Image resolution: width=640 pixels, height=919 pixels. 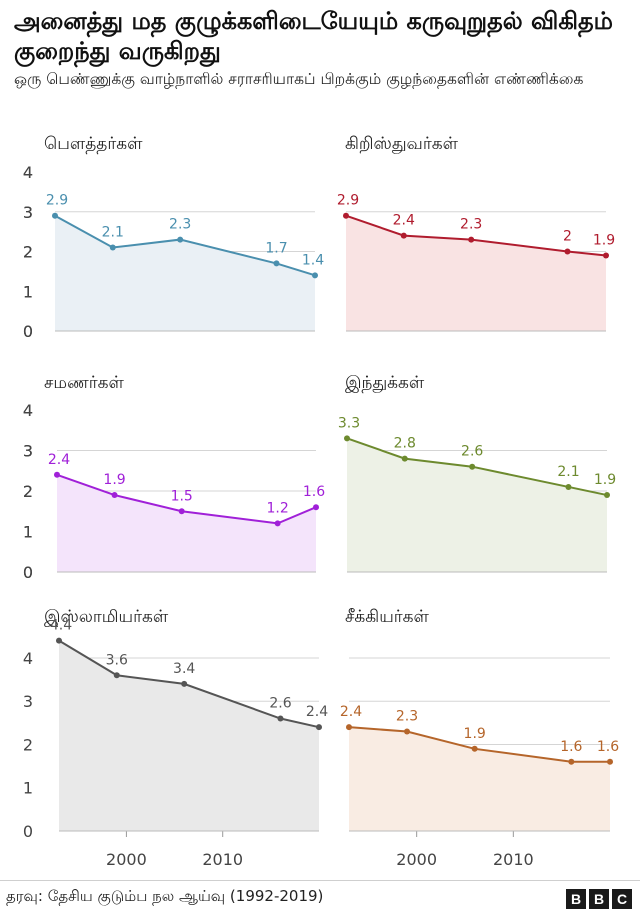 I want to click on panel-title: இஸ்லாமியர்கள், so click(x=106, y=617).